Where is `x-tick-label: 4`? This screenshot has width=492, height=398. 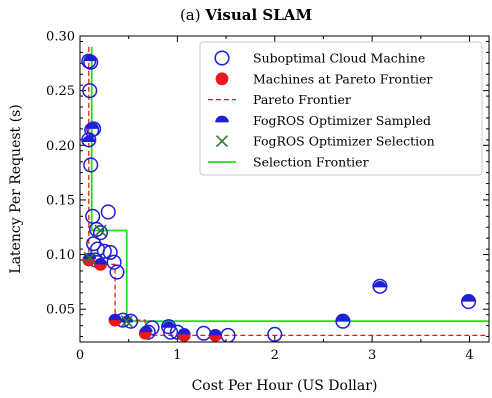
x-tick-label: 4 is located at coordinates (469, 355).